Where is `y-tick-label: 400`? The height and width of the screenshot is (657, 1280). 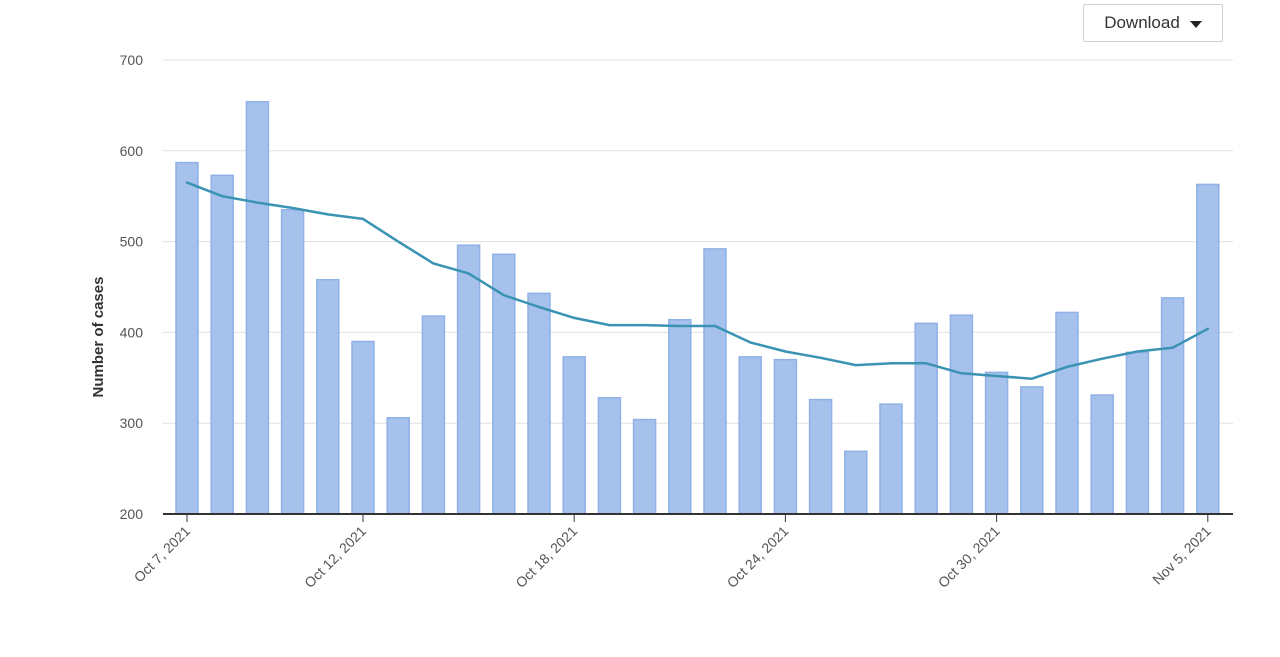
y-tick-label: 400 is located at coordinates (132, 332).